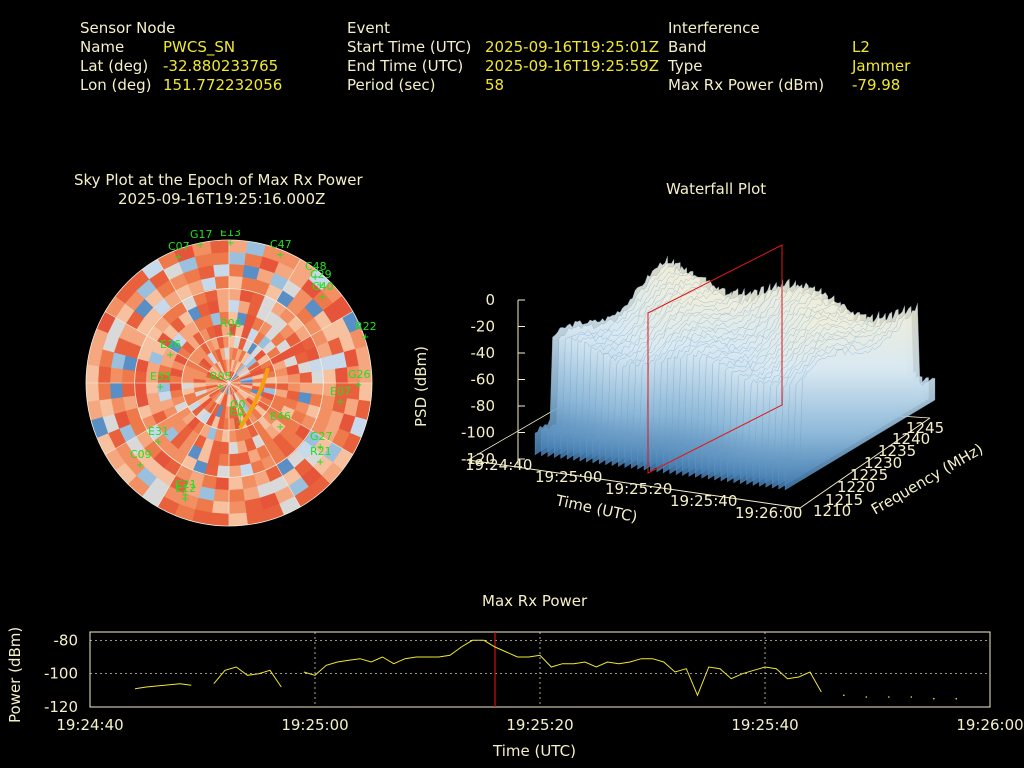 The width and height of the screenshot is (1024, 768). I want to click on type-value: Jammer, so click(881, 66).